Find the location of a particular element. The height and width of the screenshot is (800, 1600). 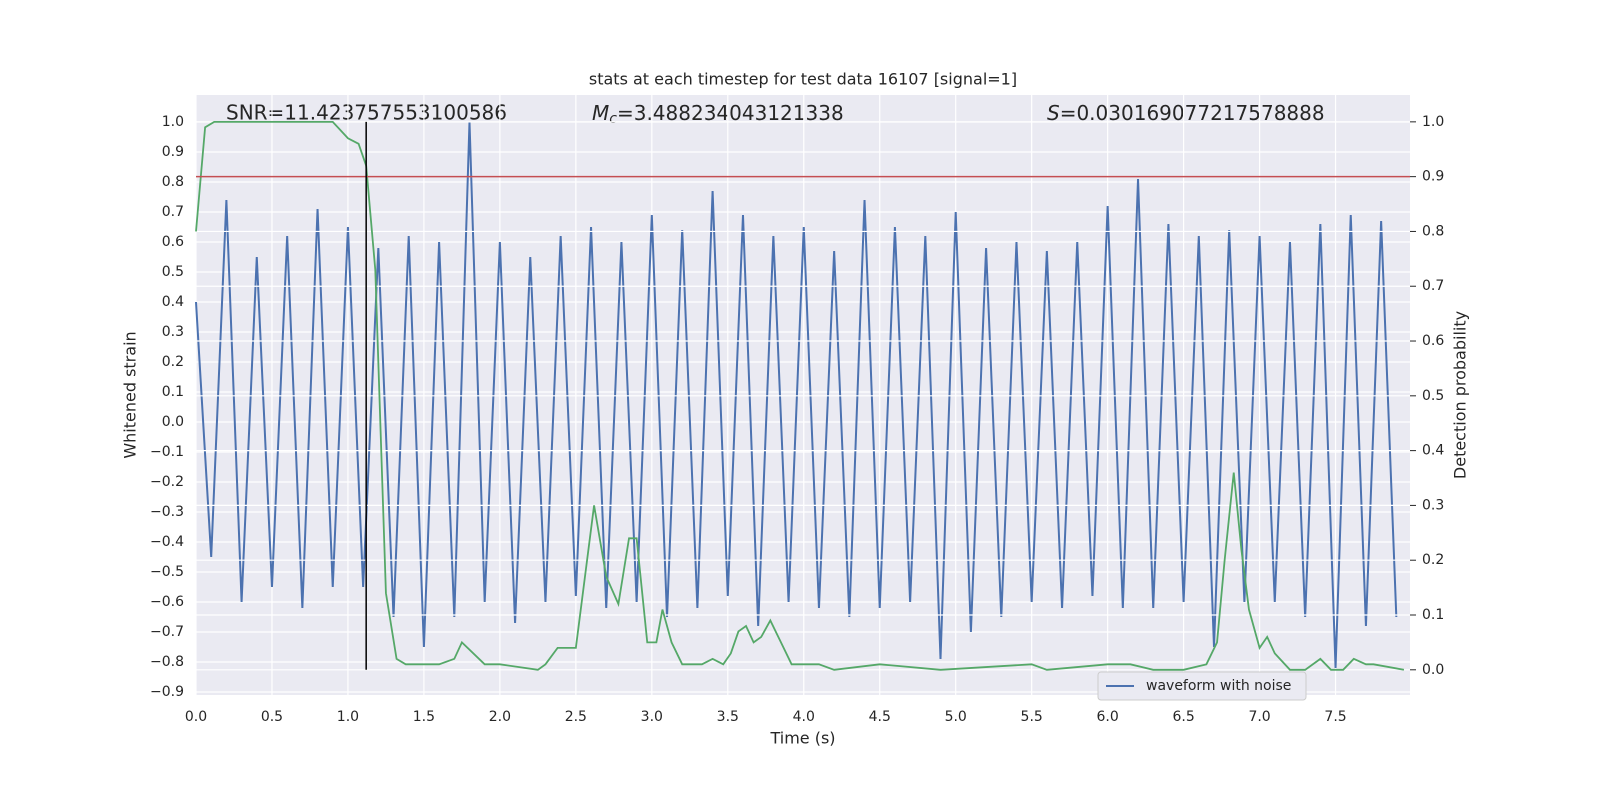

x-tick-label: 7.0 is located at coordinates (1259, 717).